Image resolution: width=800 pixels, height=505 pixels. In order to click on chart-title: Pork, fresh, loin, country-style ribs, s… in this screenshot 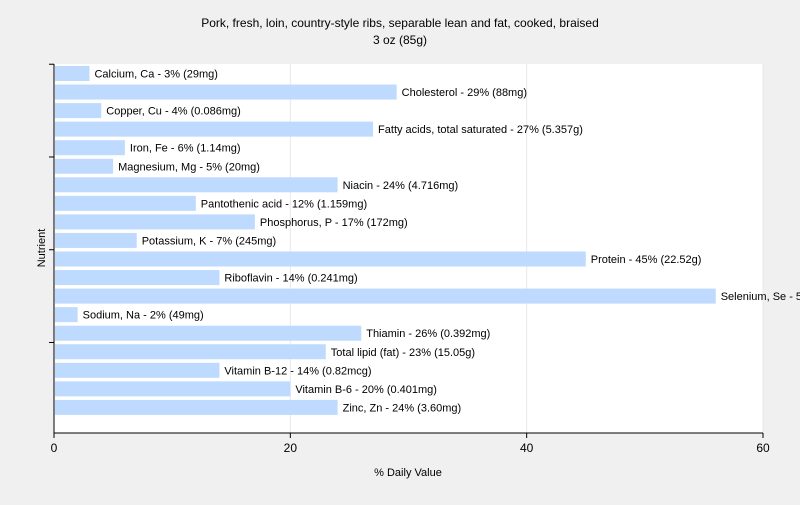, I will do `click(400, 23)`.